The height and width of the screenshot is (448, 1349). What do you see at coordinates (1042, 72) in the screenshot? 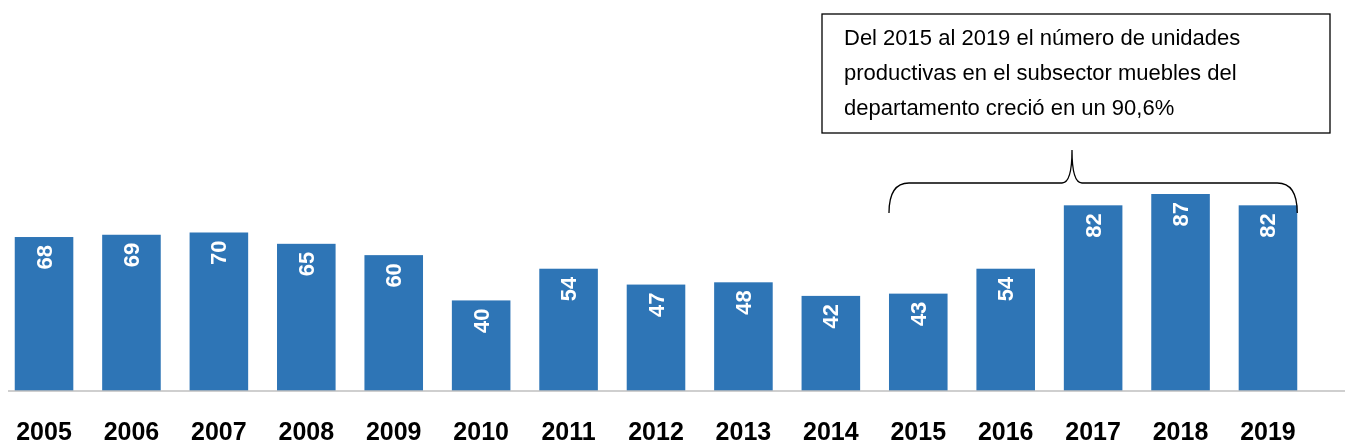
I see `text: Del 2015 al 2019 el número de unidades productivas en el subsector muebles del departamento creció en un 90,6%` at bounding box center [1042, 72].